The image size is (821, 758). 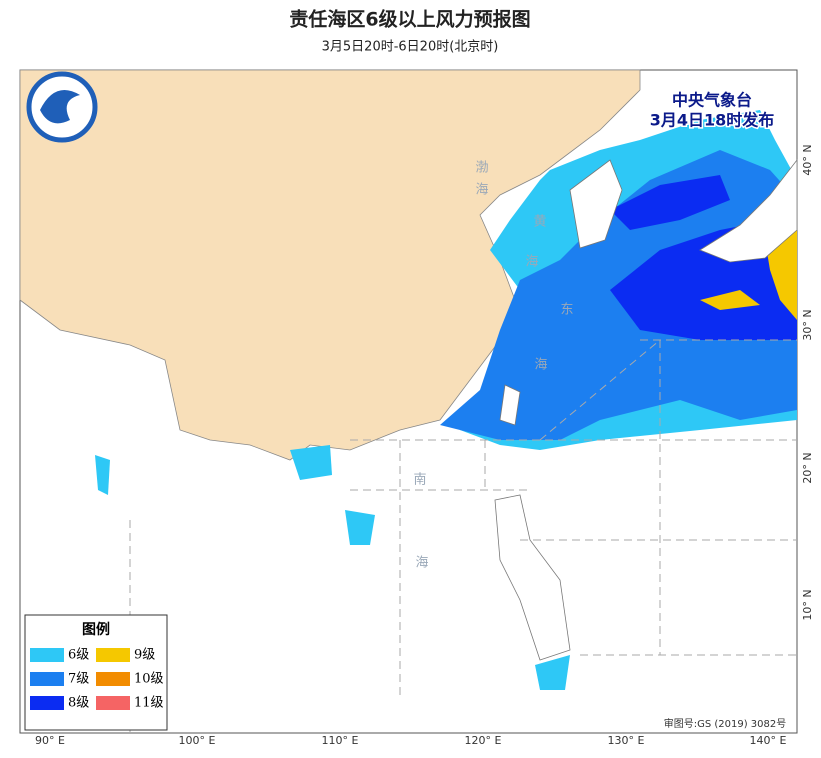 What do you see at coordinates (78, 679) in the screenshot?
I see `legend-label: 7级` at bounding box center [78, 679].